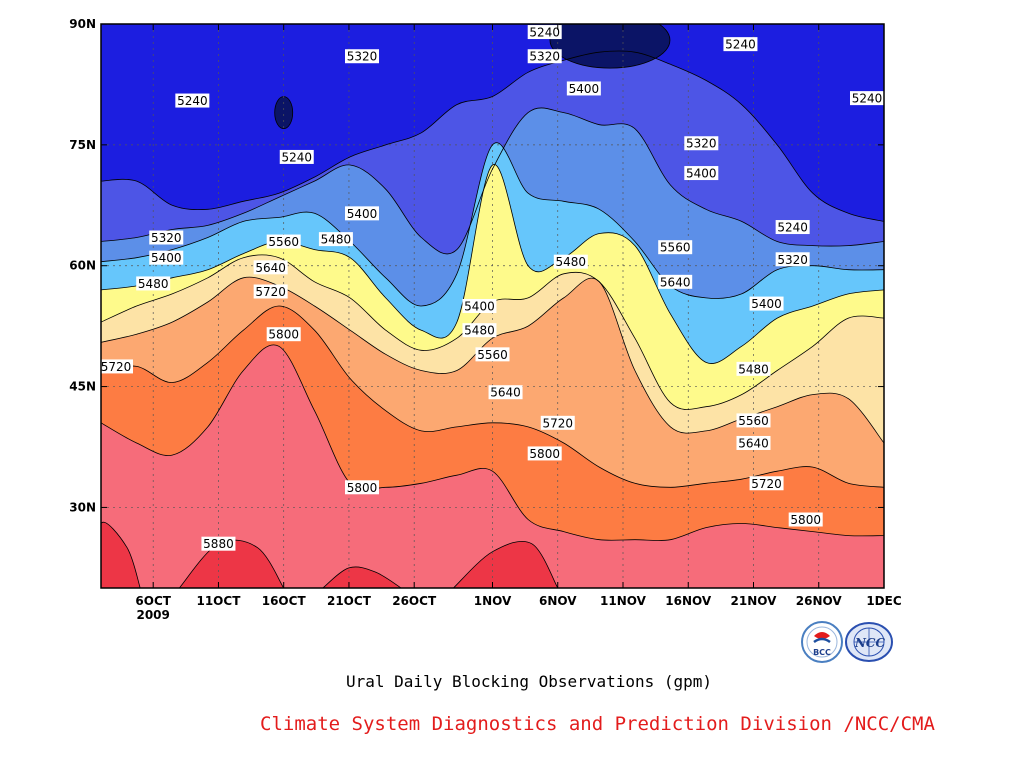  I want to click on contour-label-text: 5880, so click(218, 544).